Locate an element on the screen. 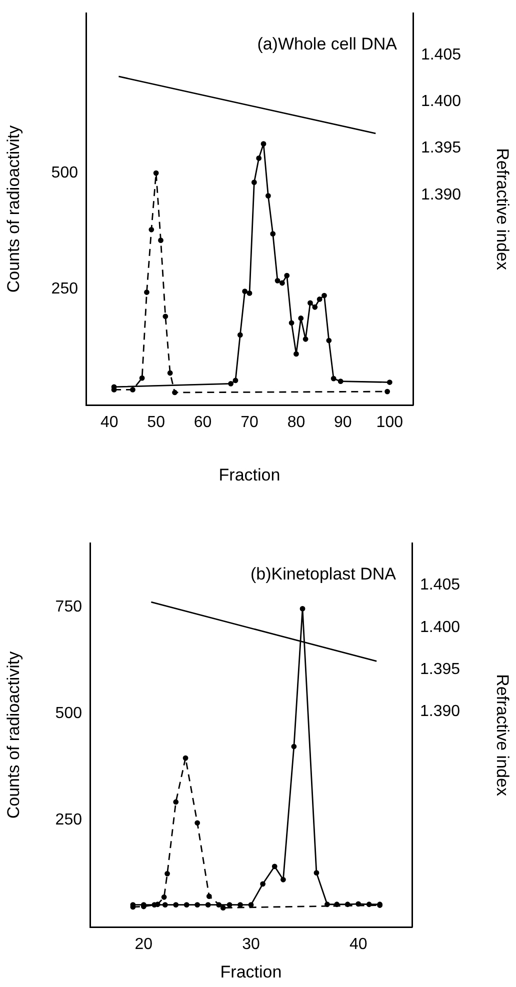 This screenshot has height=987, width=516. annotation: (a)Whole cell DNA is located at coordinates (327, 44).